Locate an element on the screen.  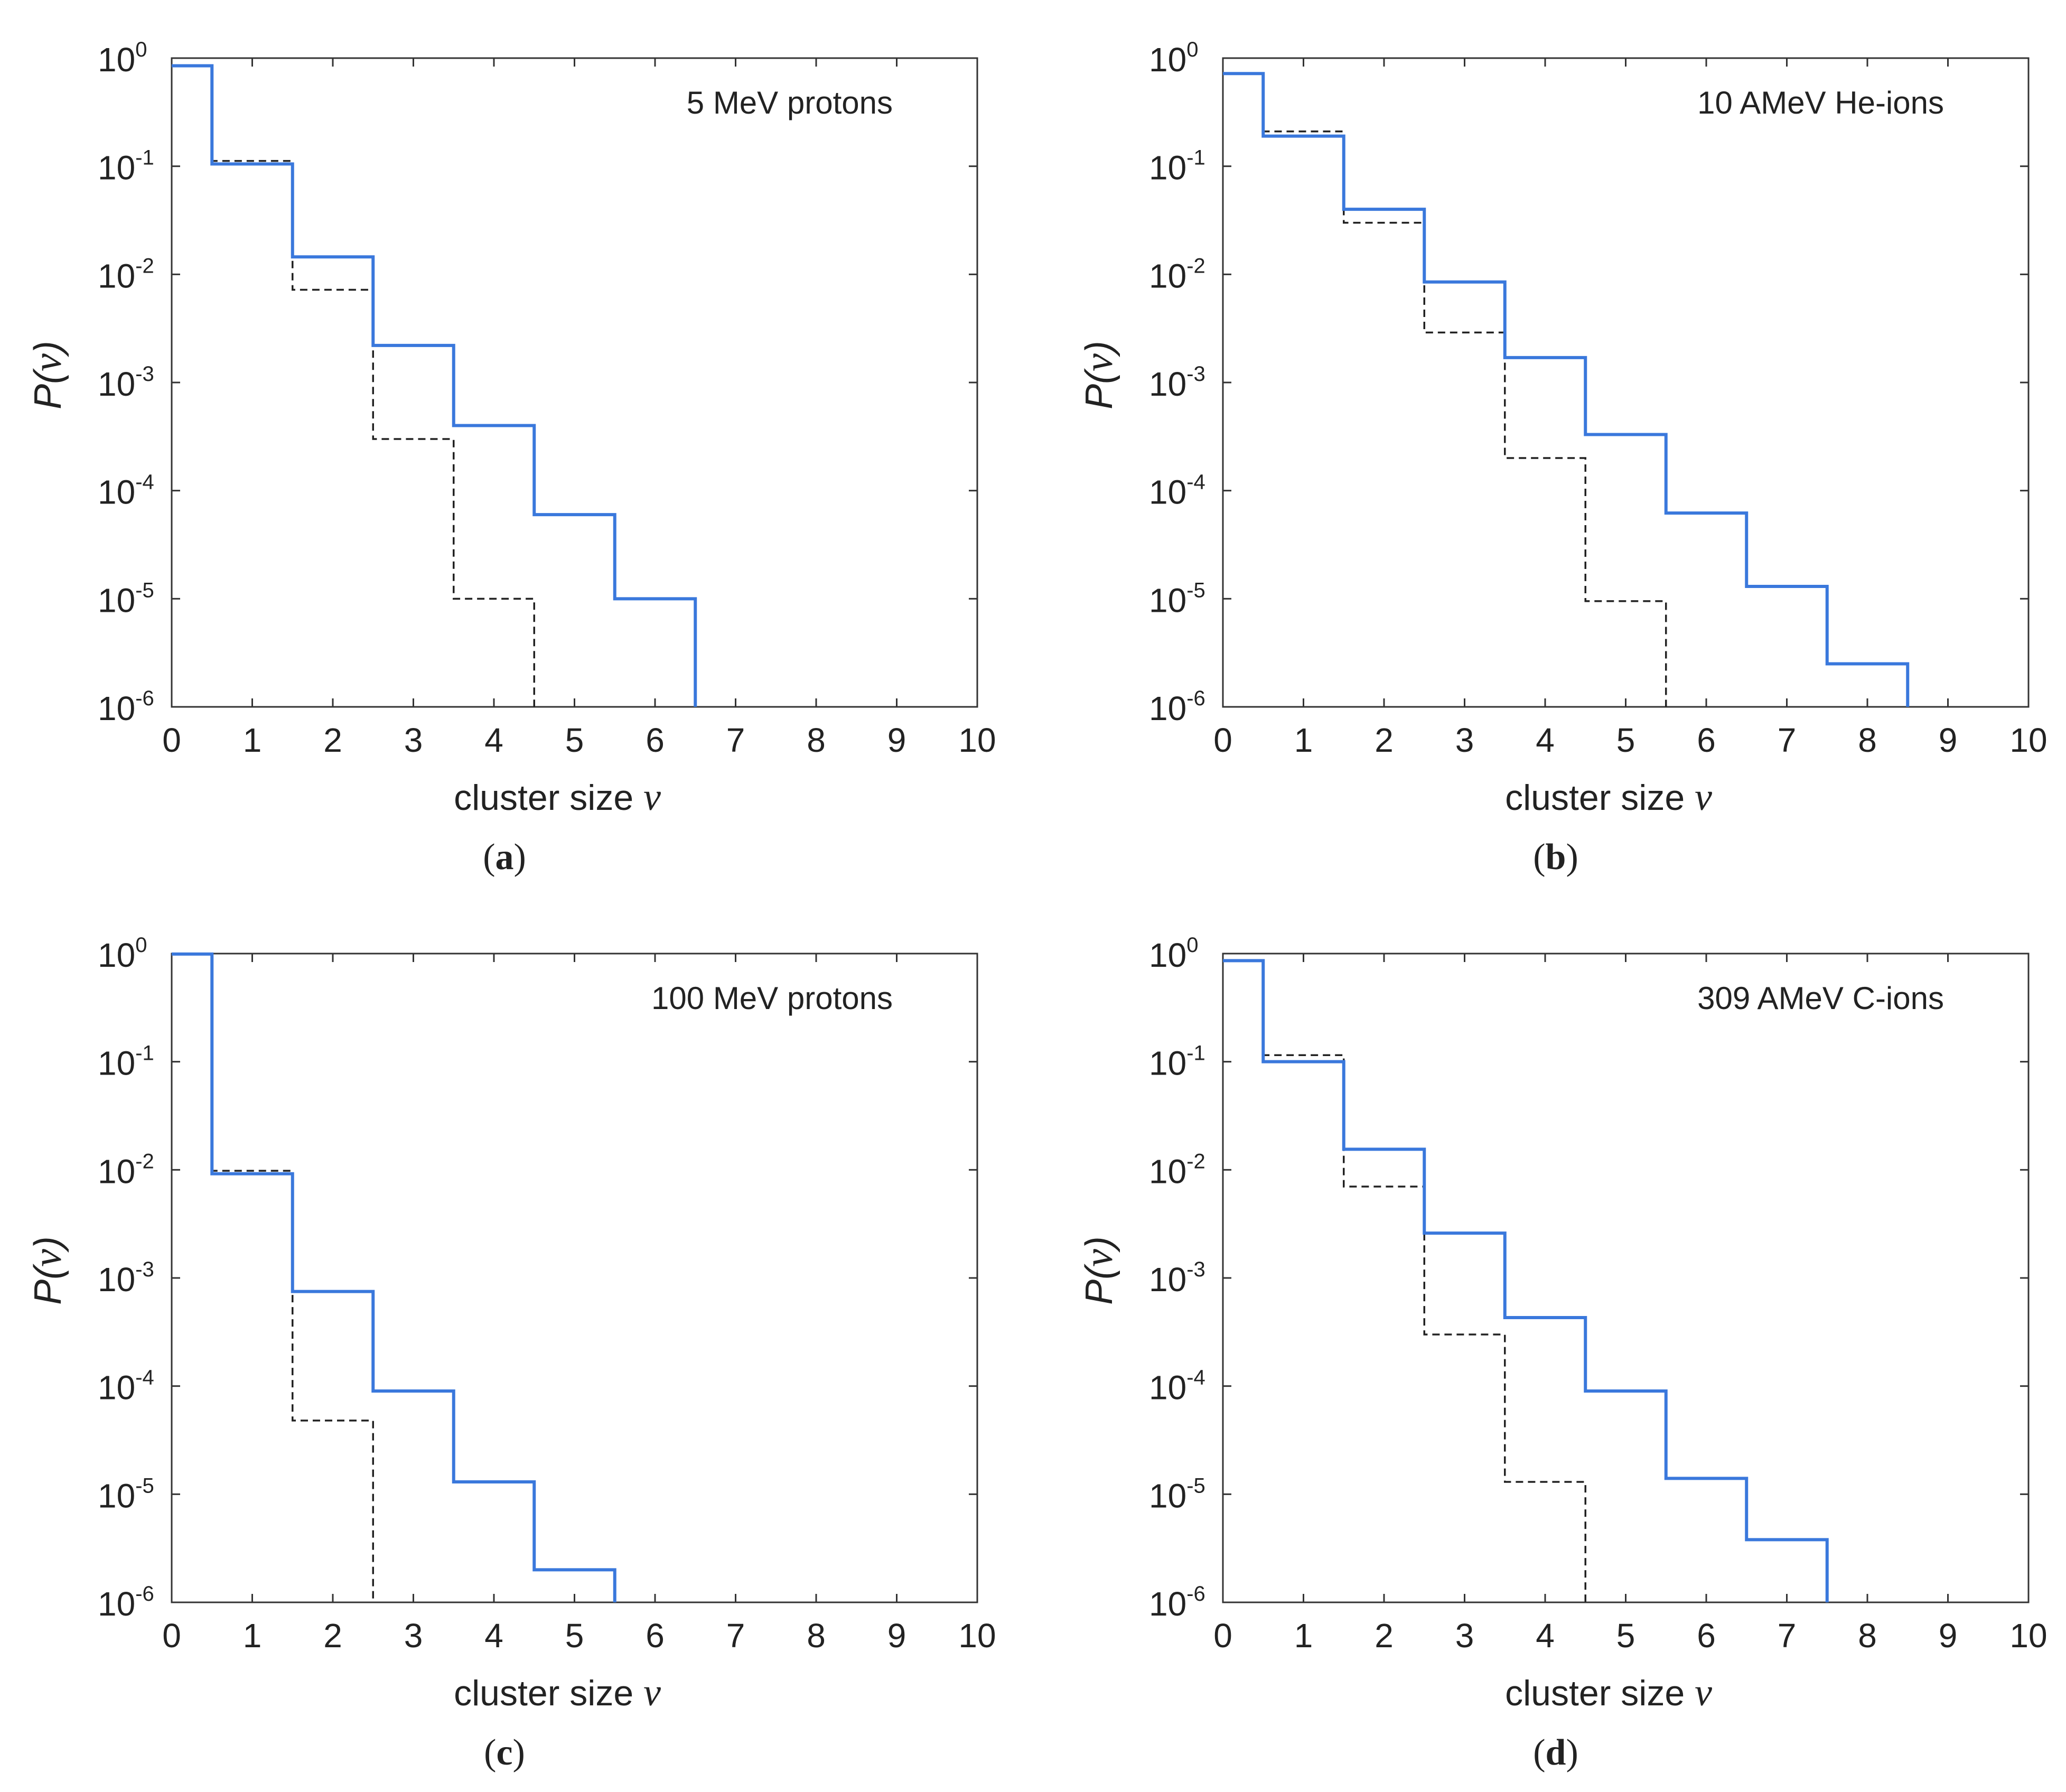
x-tick-label: 2 is located at coordinates (332, 740).